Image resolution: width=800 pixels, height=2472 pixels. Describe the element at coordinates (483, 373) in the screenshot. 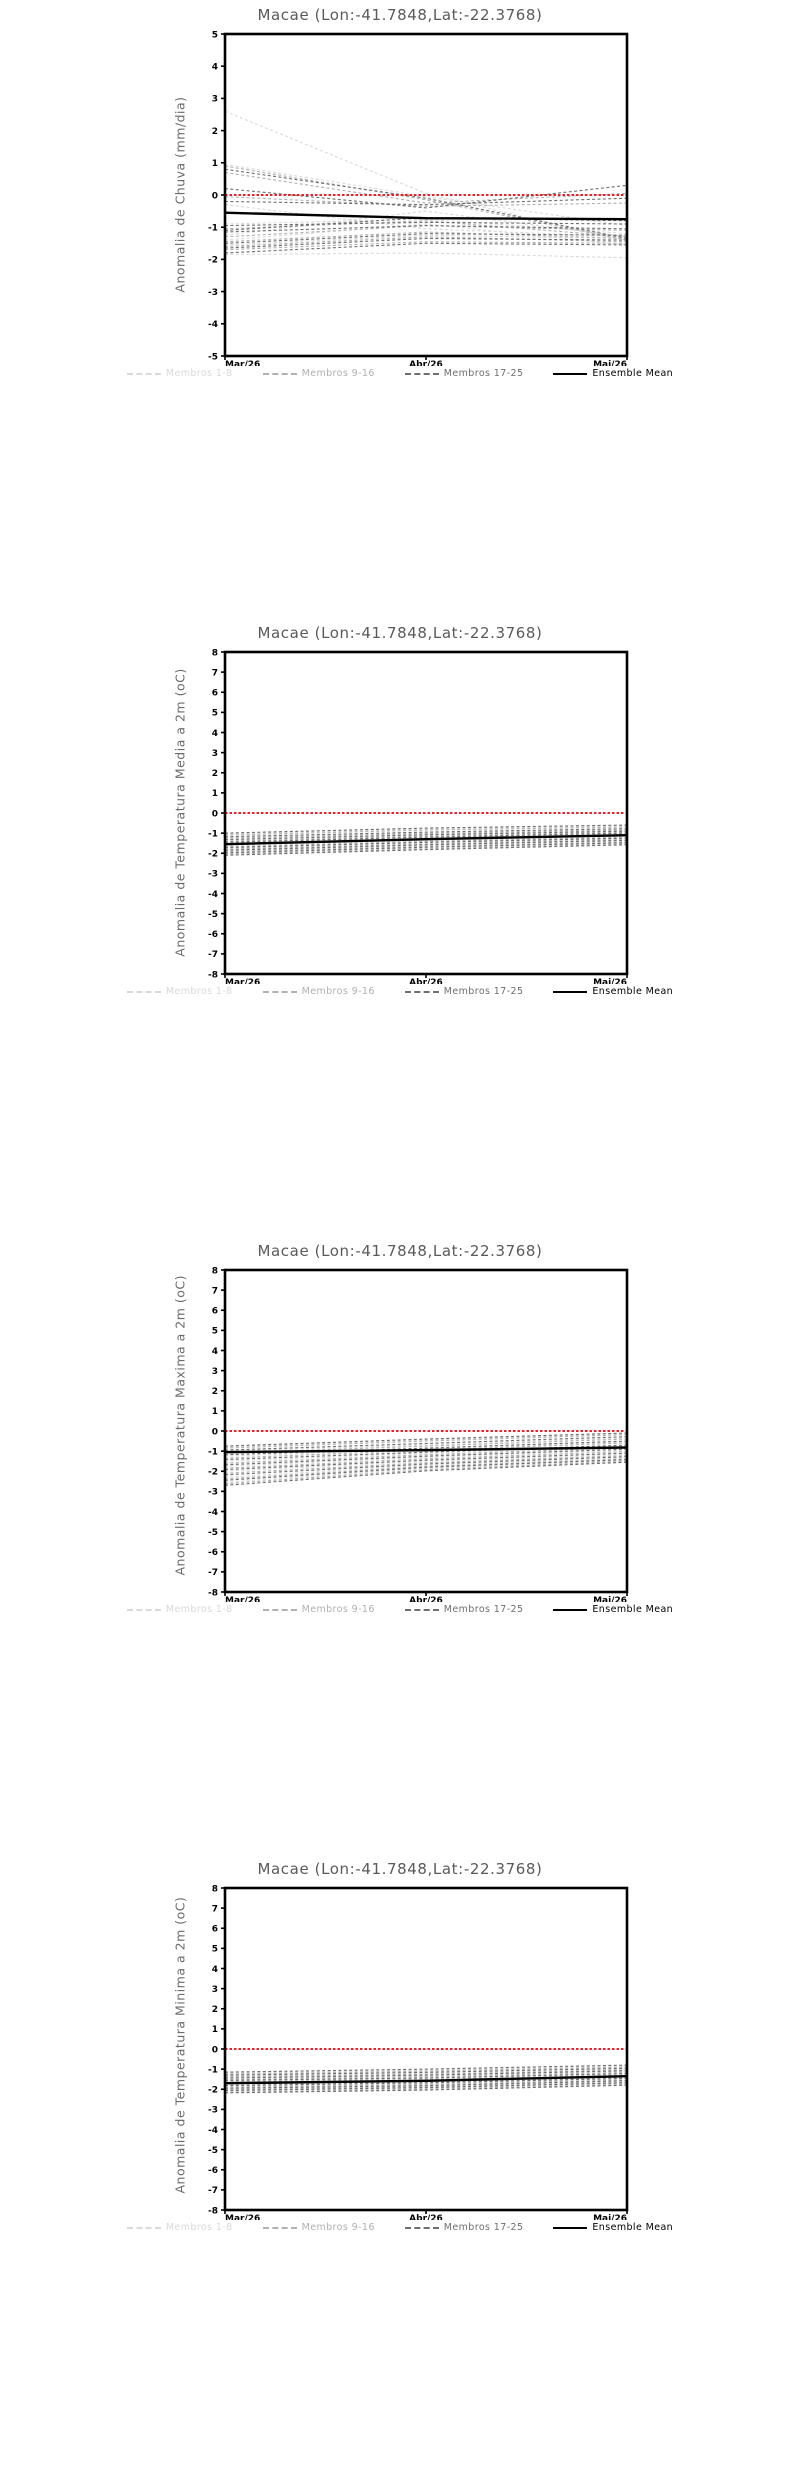

I see `legend-label: Membros 17-25` at that location.